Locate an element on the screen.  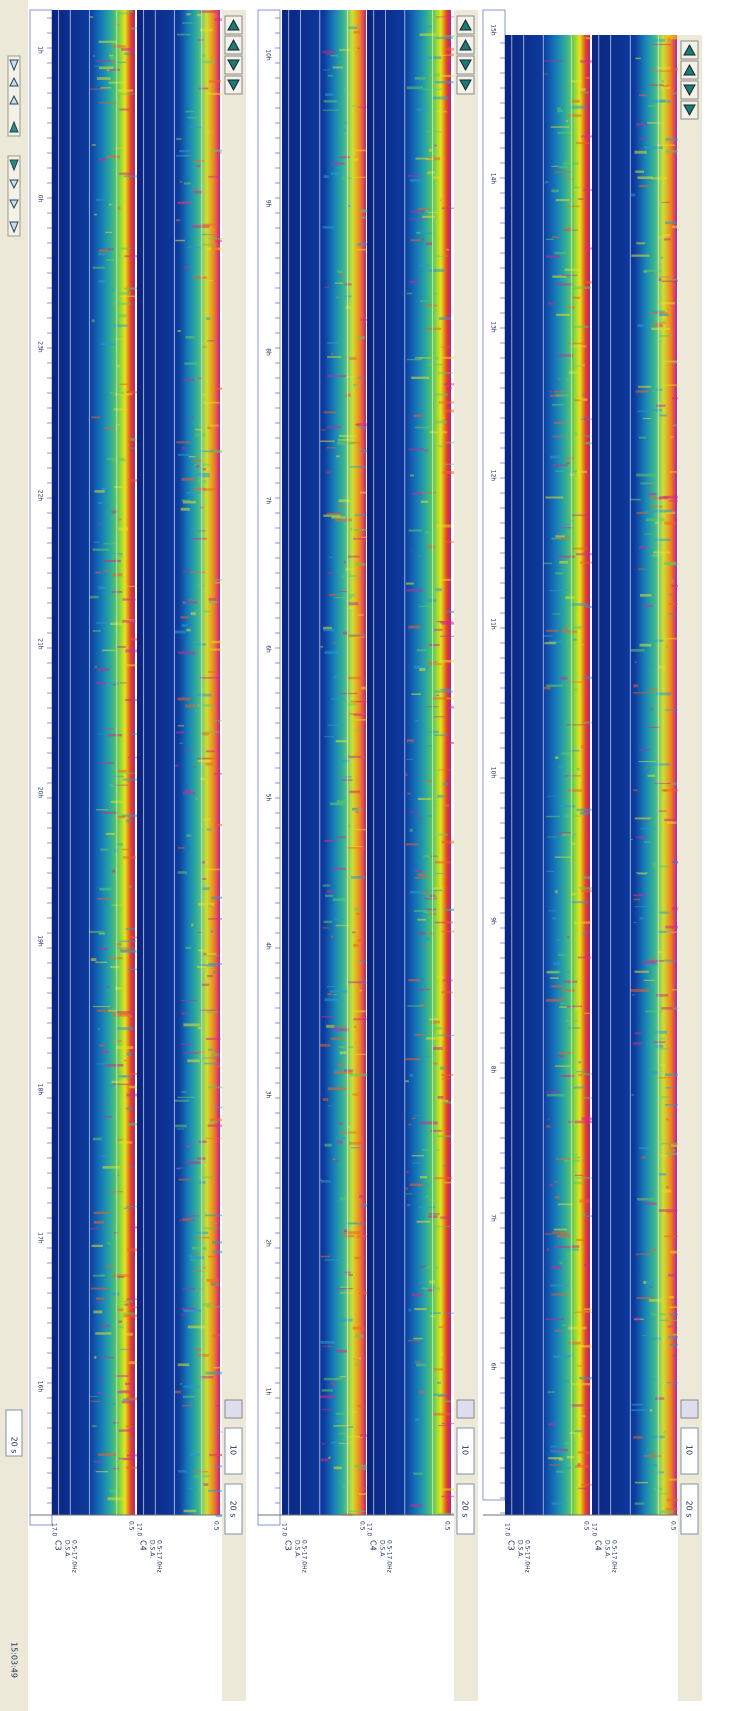
channel-name: C4 is located at coordinates (598, 1545).